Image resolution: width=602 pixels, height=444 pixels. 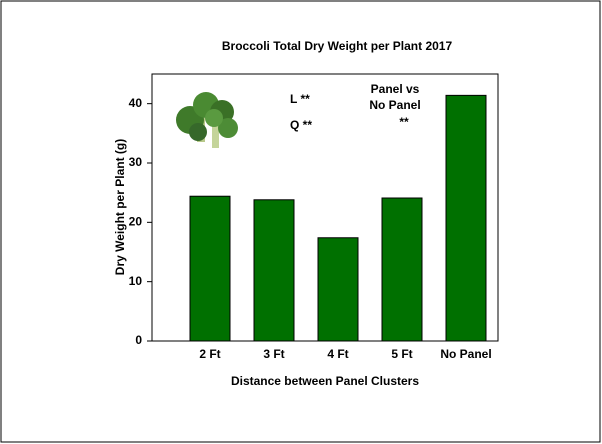 I want to click on y-tick-label: 30, so click(x=136, y=162).